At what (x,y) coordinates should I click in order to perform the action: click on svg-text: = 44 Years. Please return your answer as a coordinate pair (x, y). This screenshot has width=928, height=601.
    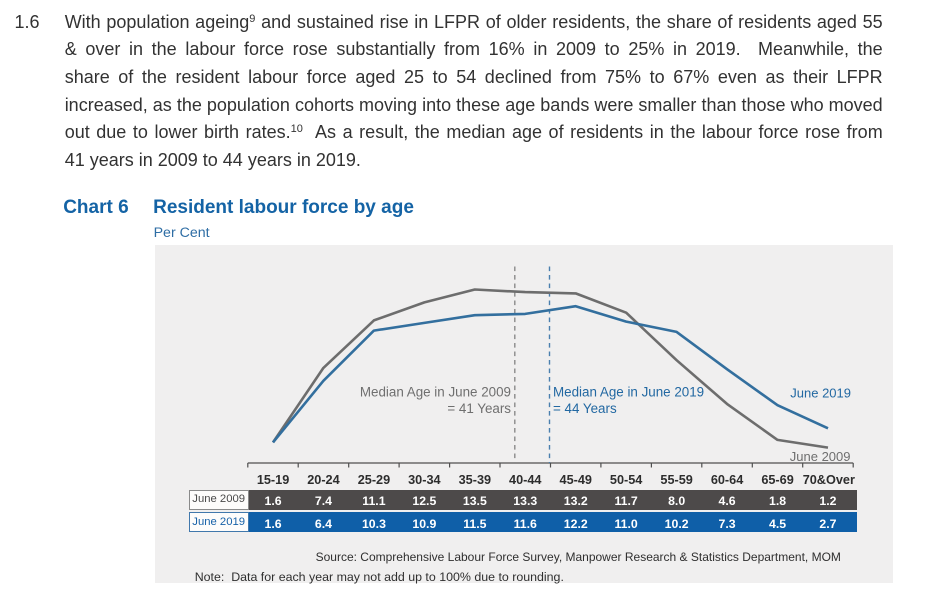
    Looking at the image, I should click on (585, 408).